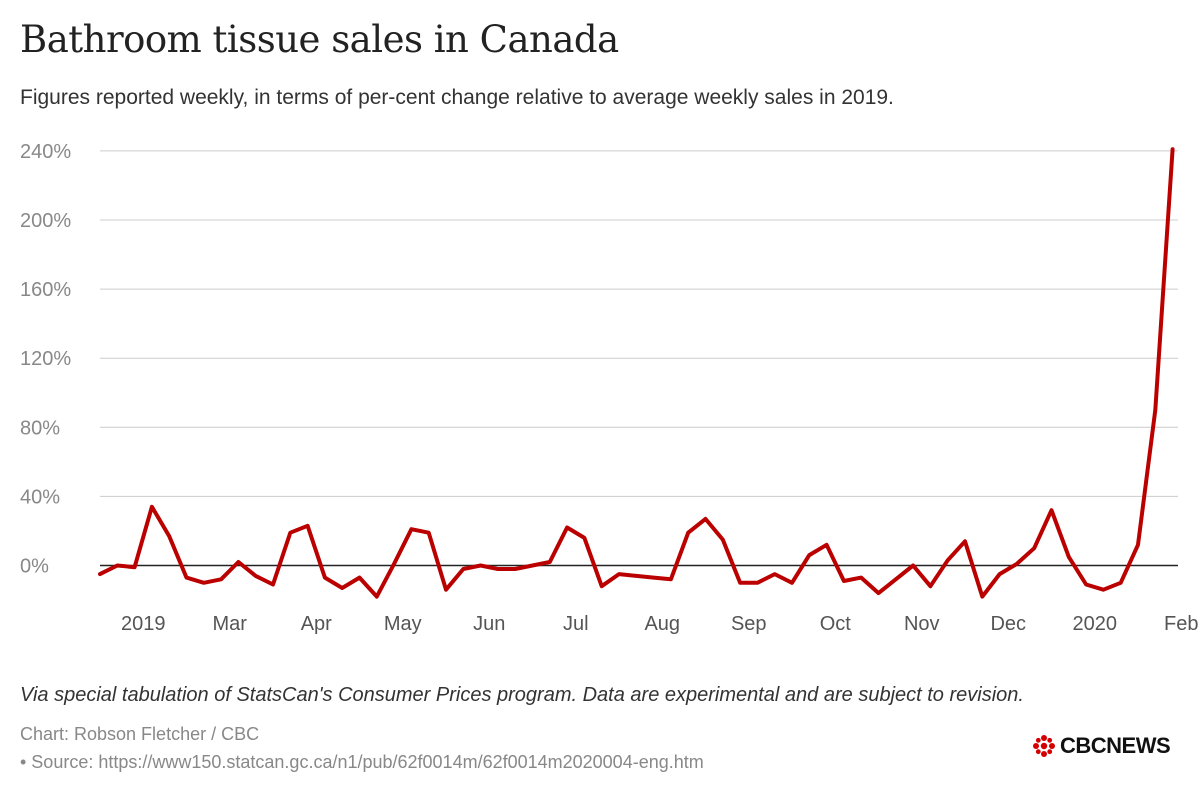 This screenshot has height=800, width=1200. What do you see at coordinates (40, 497) in the screenshot?
I see `y-tick-label: 40%` at bounding box center [40, 497].